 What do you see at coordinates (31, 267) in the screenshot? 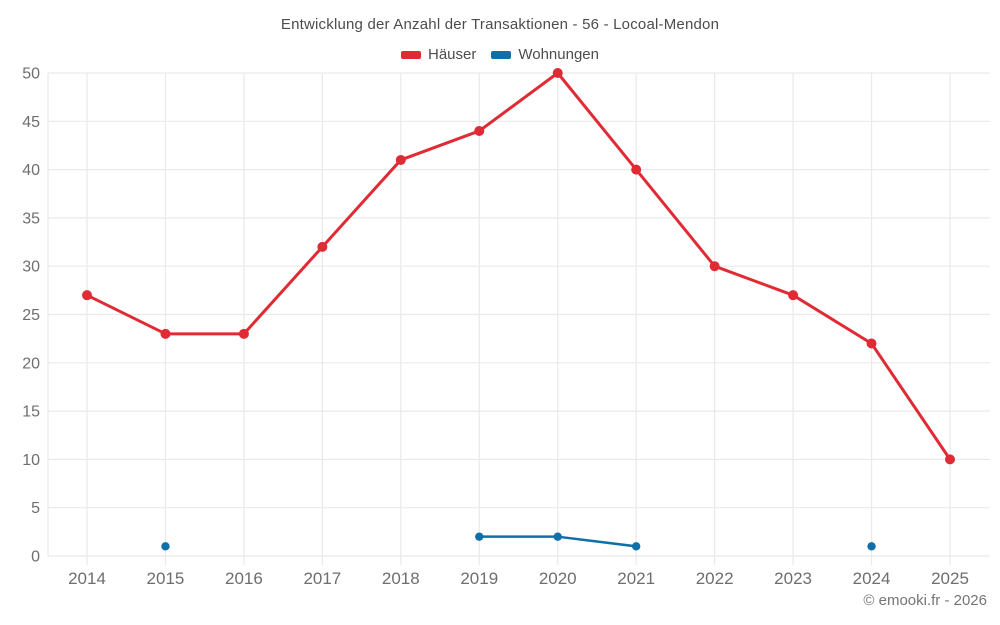
I see `y-tick-label: 30` at bounding box center [31, 267].